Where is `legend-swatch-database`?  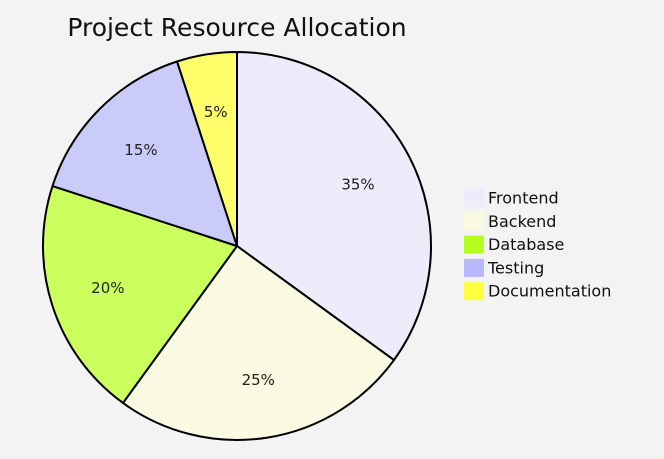
legend-swatch-database is located at coordinates (474, 244).